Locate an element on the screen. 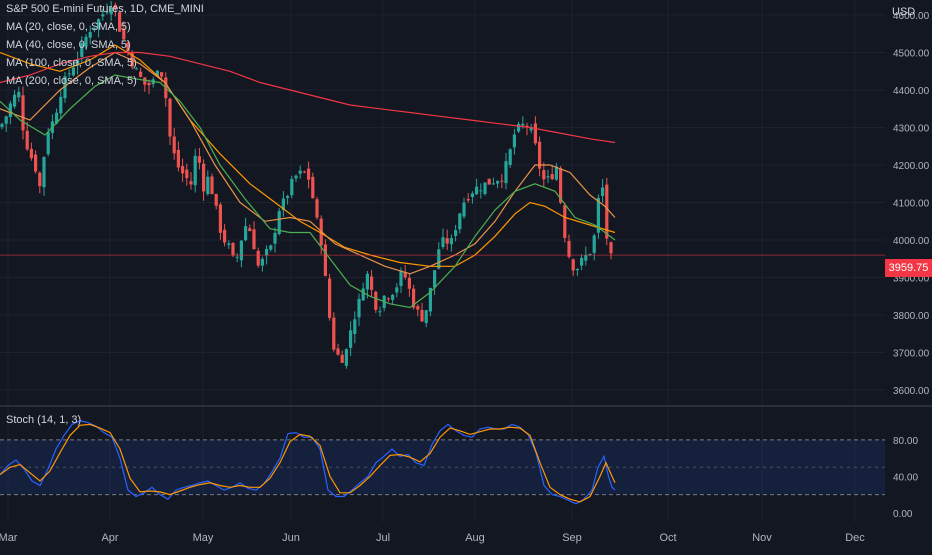 The image size is (932, 555). stoch-d-line is located at coordinates (308, 463).